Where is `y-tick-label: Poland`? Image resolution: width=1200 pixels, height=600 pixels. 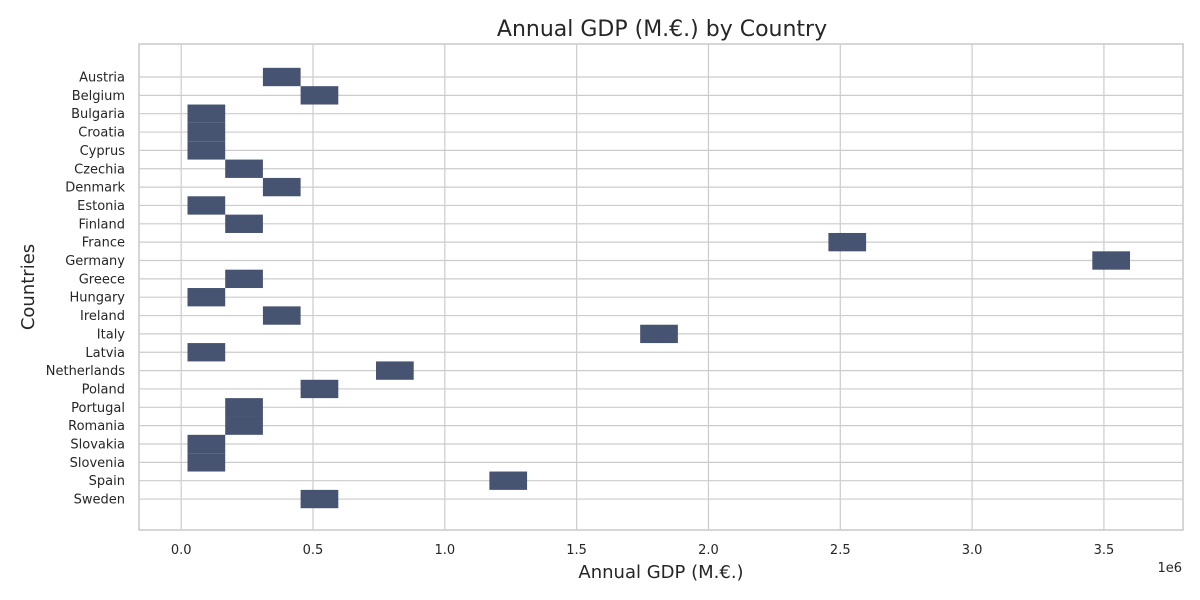 y-tick-label: Poland is located at coordinates (103, 389).